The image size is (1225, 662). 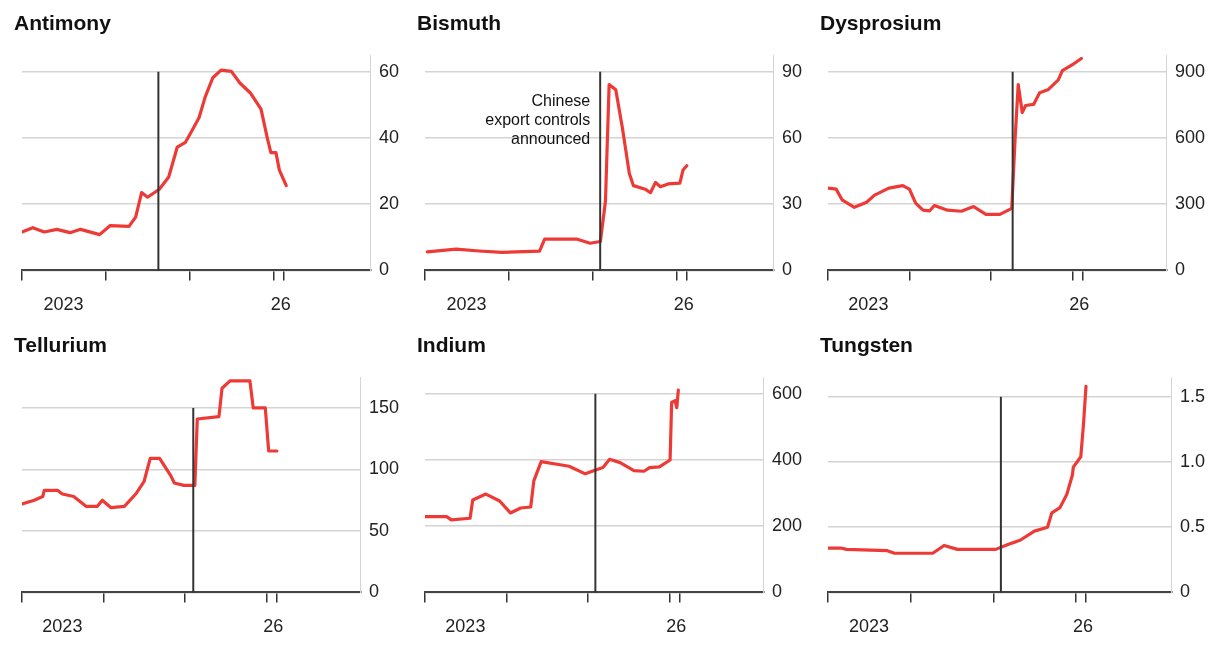 What do you see at coordinates (389, 203) in the screenshot?
I see `y-tick-label: 20` at bounding box center [389, 203].